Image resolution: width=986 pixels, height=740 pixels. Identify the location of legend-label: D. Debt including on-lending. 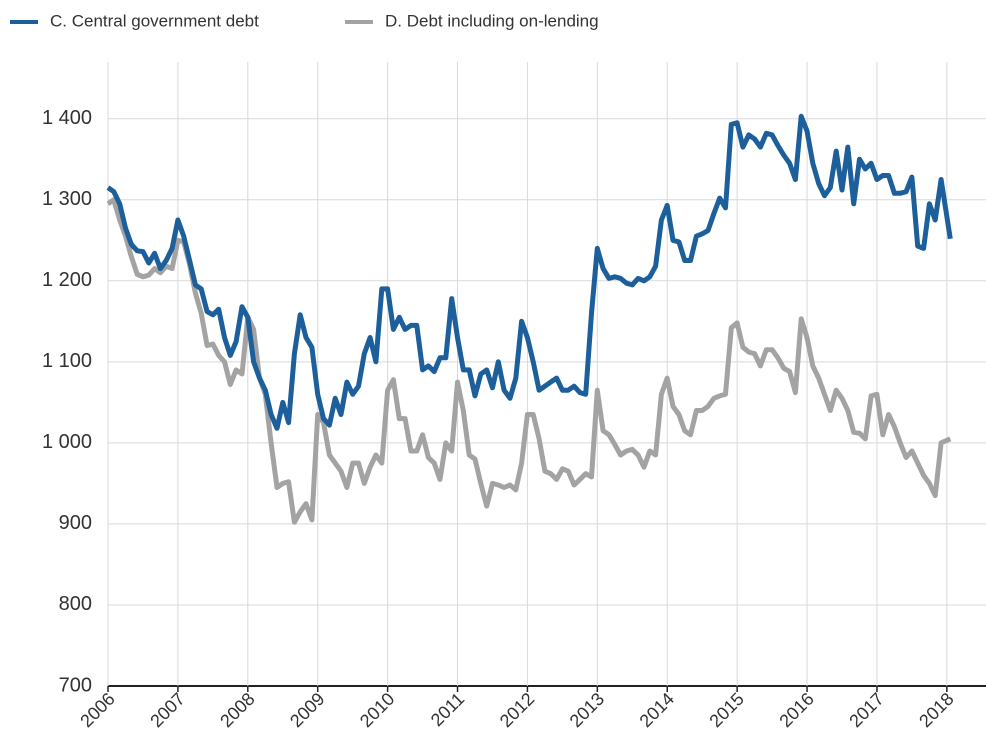
(492, 20).